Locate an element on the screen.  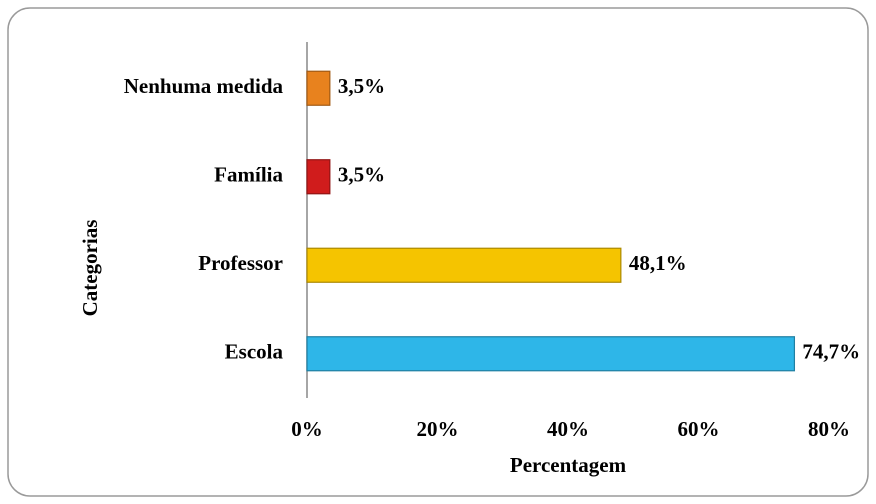
x-tick-label: 0% is located at coordinates (307, 429).